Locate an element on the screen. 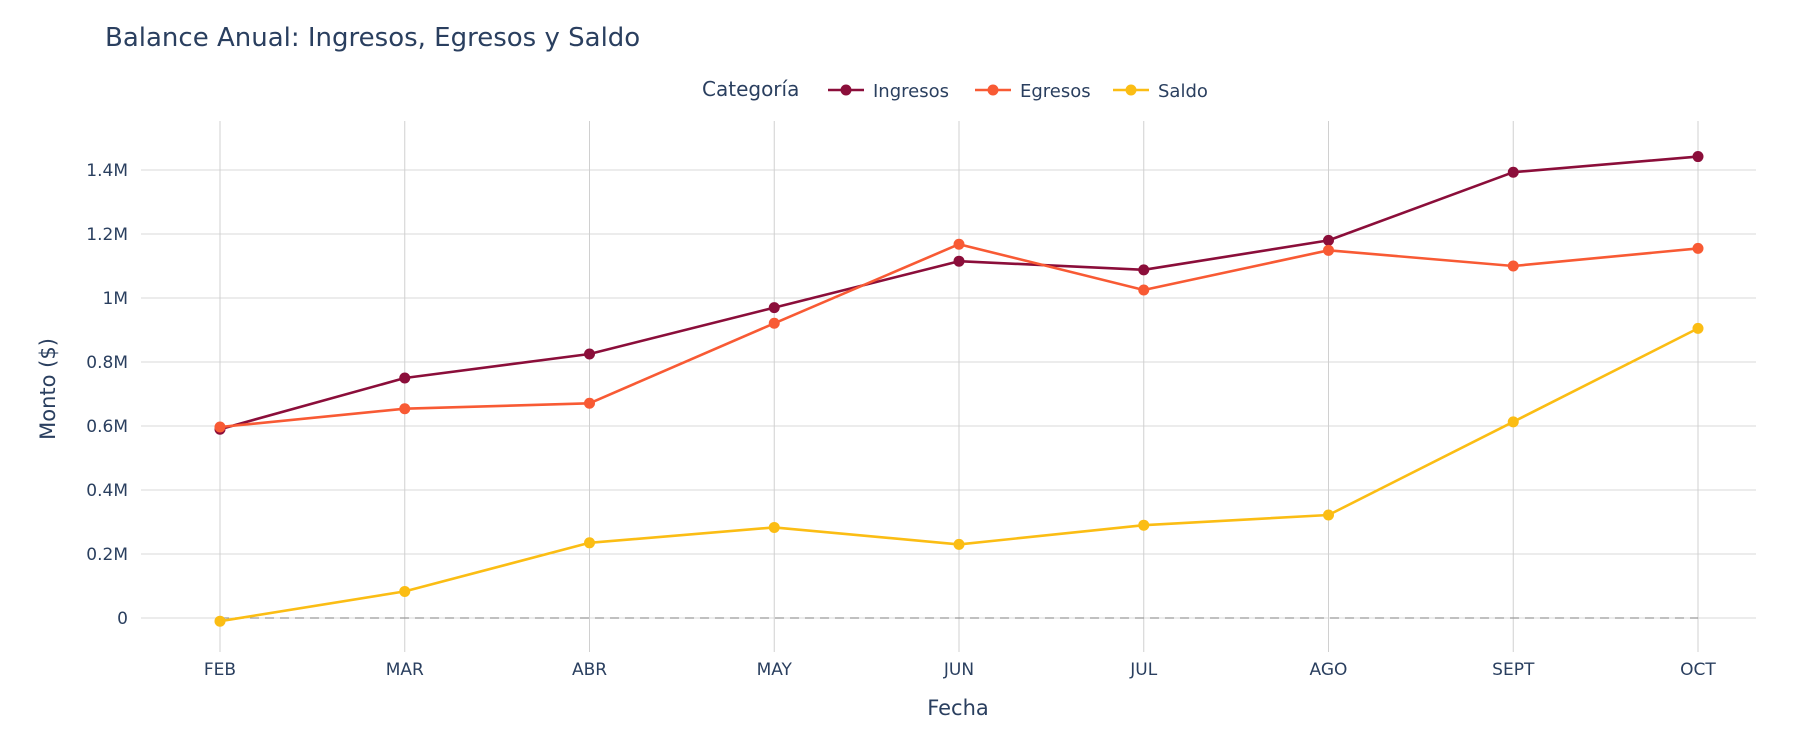 This screenshot has height=743, width=1796. x-tick-label: JUN is located at coordinates (958, 670).